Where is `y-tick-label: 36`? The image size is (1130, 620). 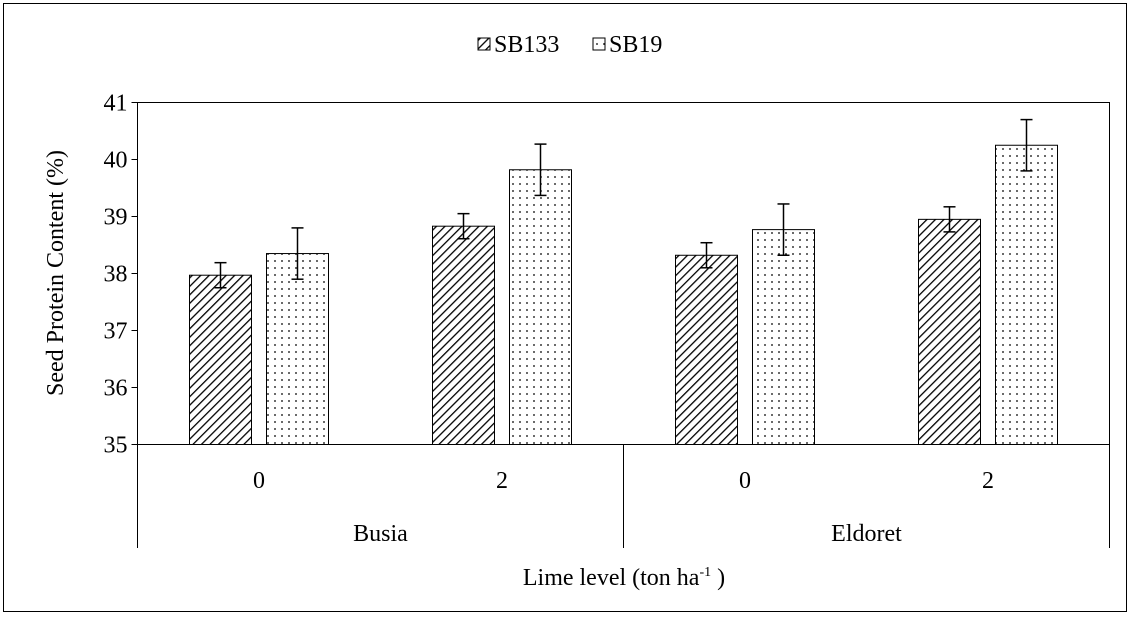 y-tick-label: 36 is located at coordinates (116, 389).